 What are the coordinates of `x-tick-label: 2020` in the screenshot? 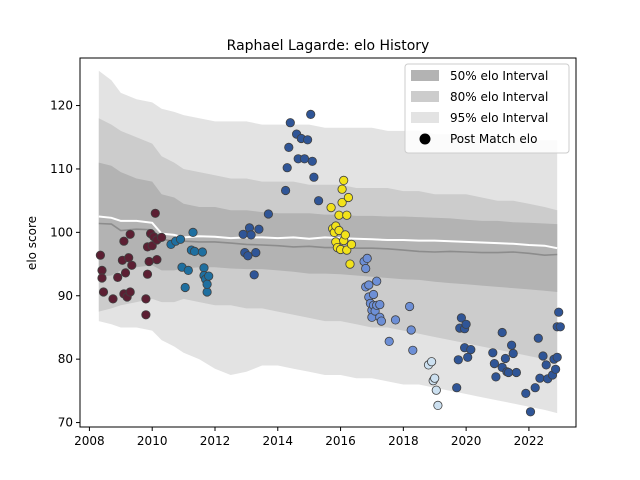 It's located at (466, 441).